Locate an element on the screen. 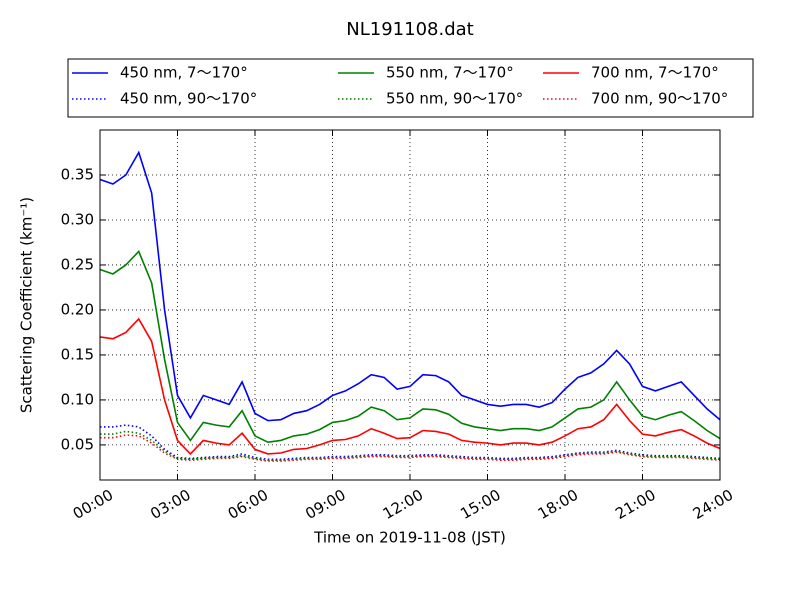 This screenshot has width=800, height=600. legend-label: 700 nm, 90～170° is located at coordinates (659, 99).